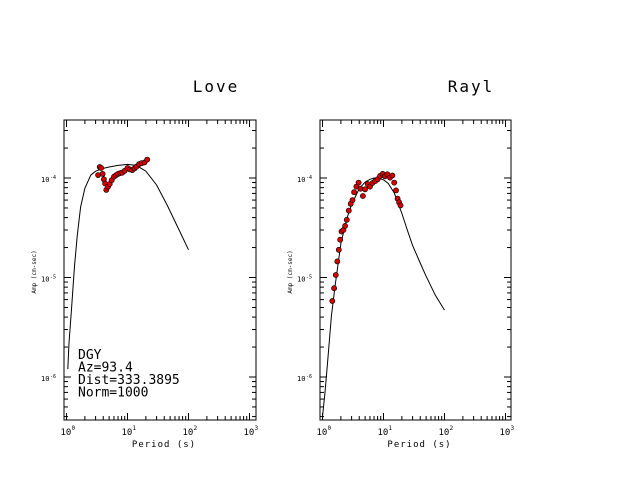  I want to click on station-annotation-line: DGY, so click(90, 355).